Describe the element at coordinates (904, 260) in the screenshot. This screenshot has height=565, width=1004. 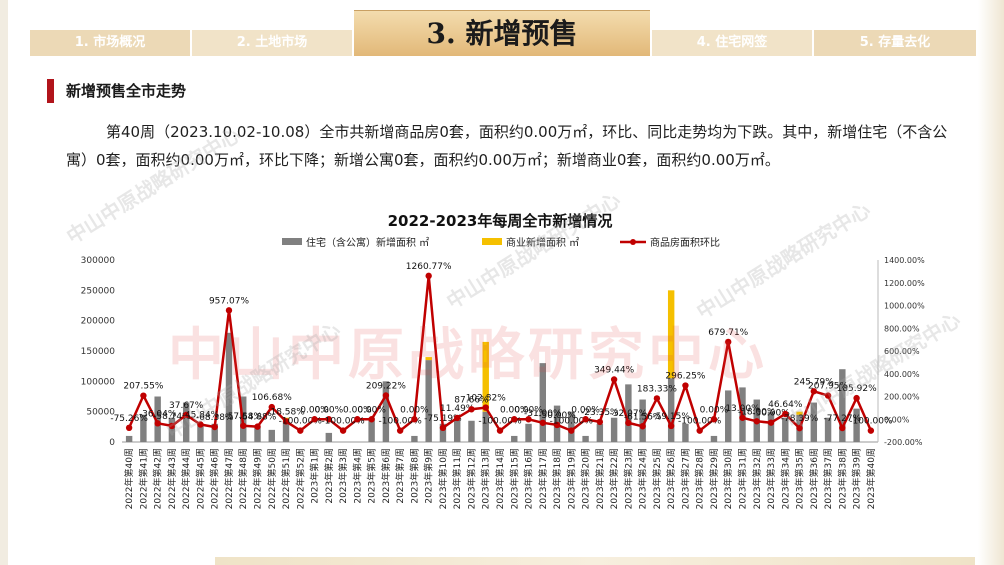
I see `y-right-tick-label: 1400.00%` at that location.